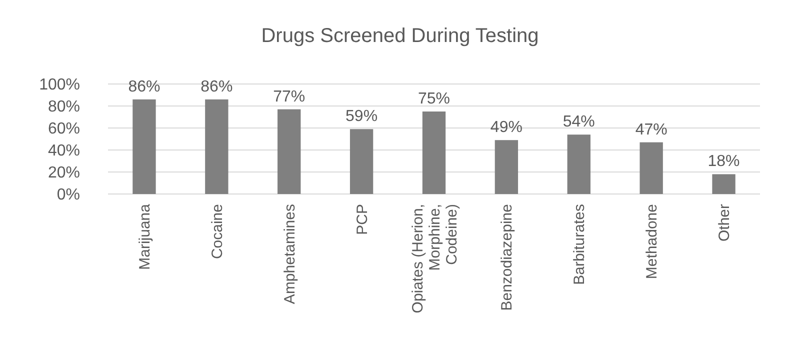 The image size is (800, 353). I want to click on chart-title: Drugs Screened During Testing, so click(400, 36).